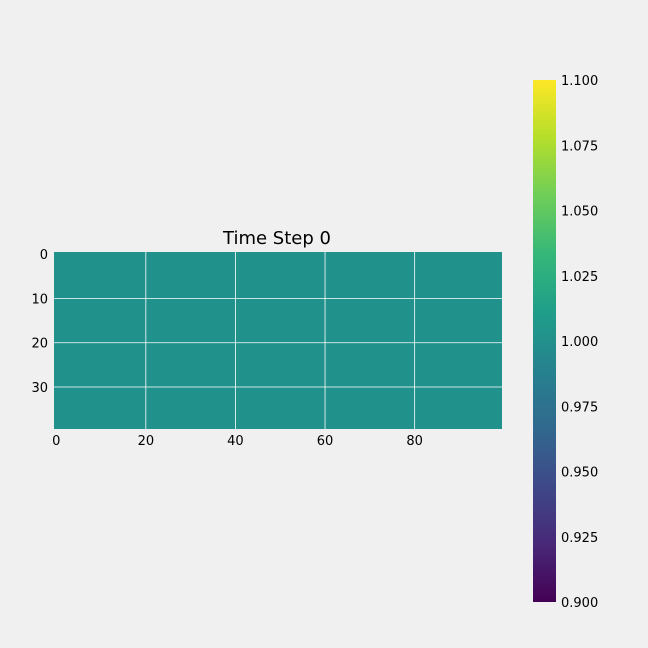 Image resolution: width=648 pixels, height=648 pixels. What do you see at coordinates (579, 81) in the screenshot?
I see `colorbar-tick-label: 1.100` at bounding box center [579, 81].